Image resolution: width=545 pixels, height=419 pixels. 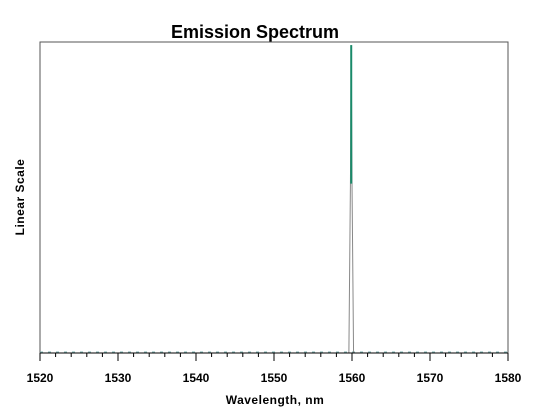 I want to click on x-axis-ticks: 1520 1530 1540 1550 1560 1570 1580, so click(x=274, y=368).